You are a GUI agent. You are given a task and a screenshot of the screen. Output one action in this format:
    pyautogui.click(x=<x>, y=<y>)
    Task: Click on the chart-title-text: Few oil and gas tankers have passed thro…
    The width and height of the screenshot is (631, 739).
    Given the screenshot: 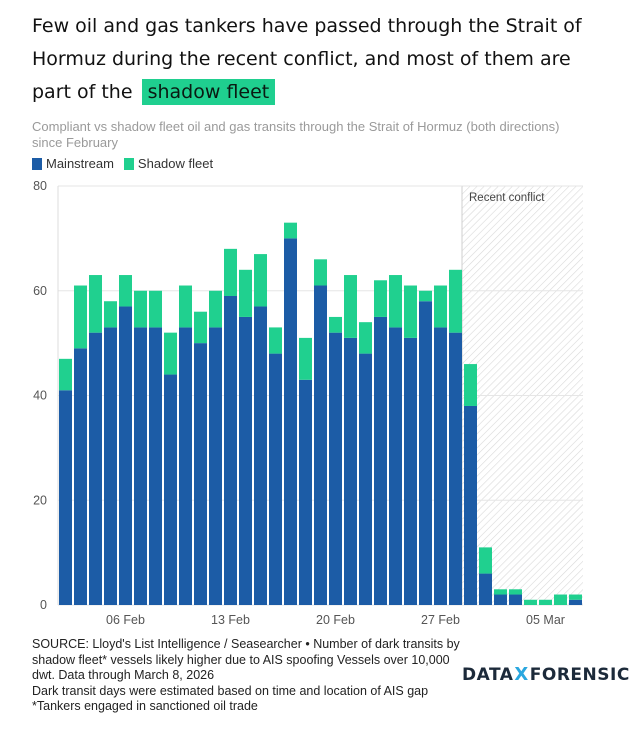 What is the action you would take?
    pyautogui.click(x=307, y=59)
    